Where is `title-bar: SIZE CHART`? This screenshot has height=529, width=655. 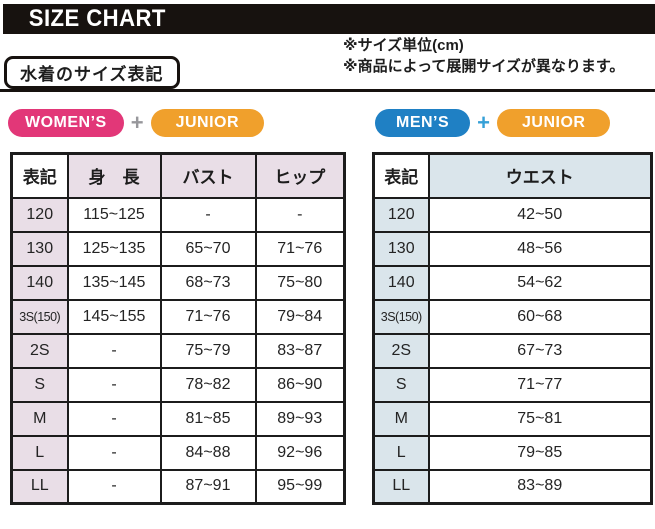 title-bar: SIZE CHART is located at coordinates (329, 19).